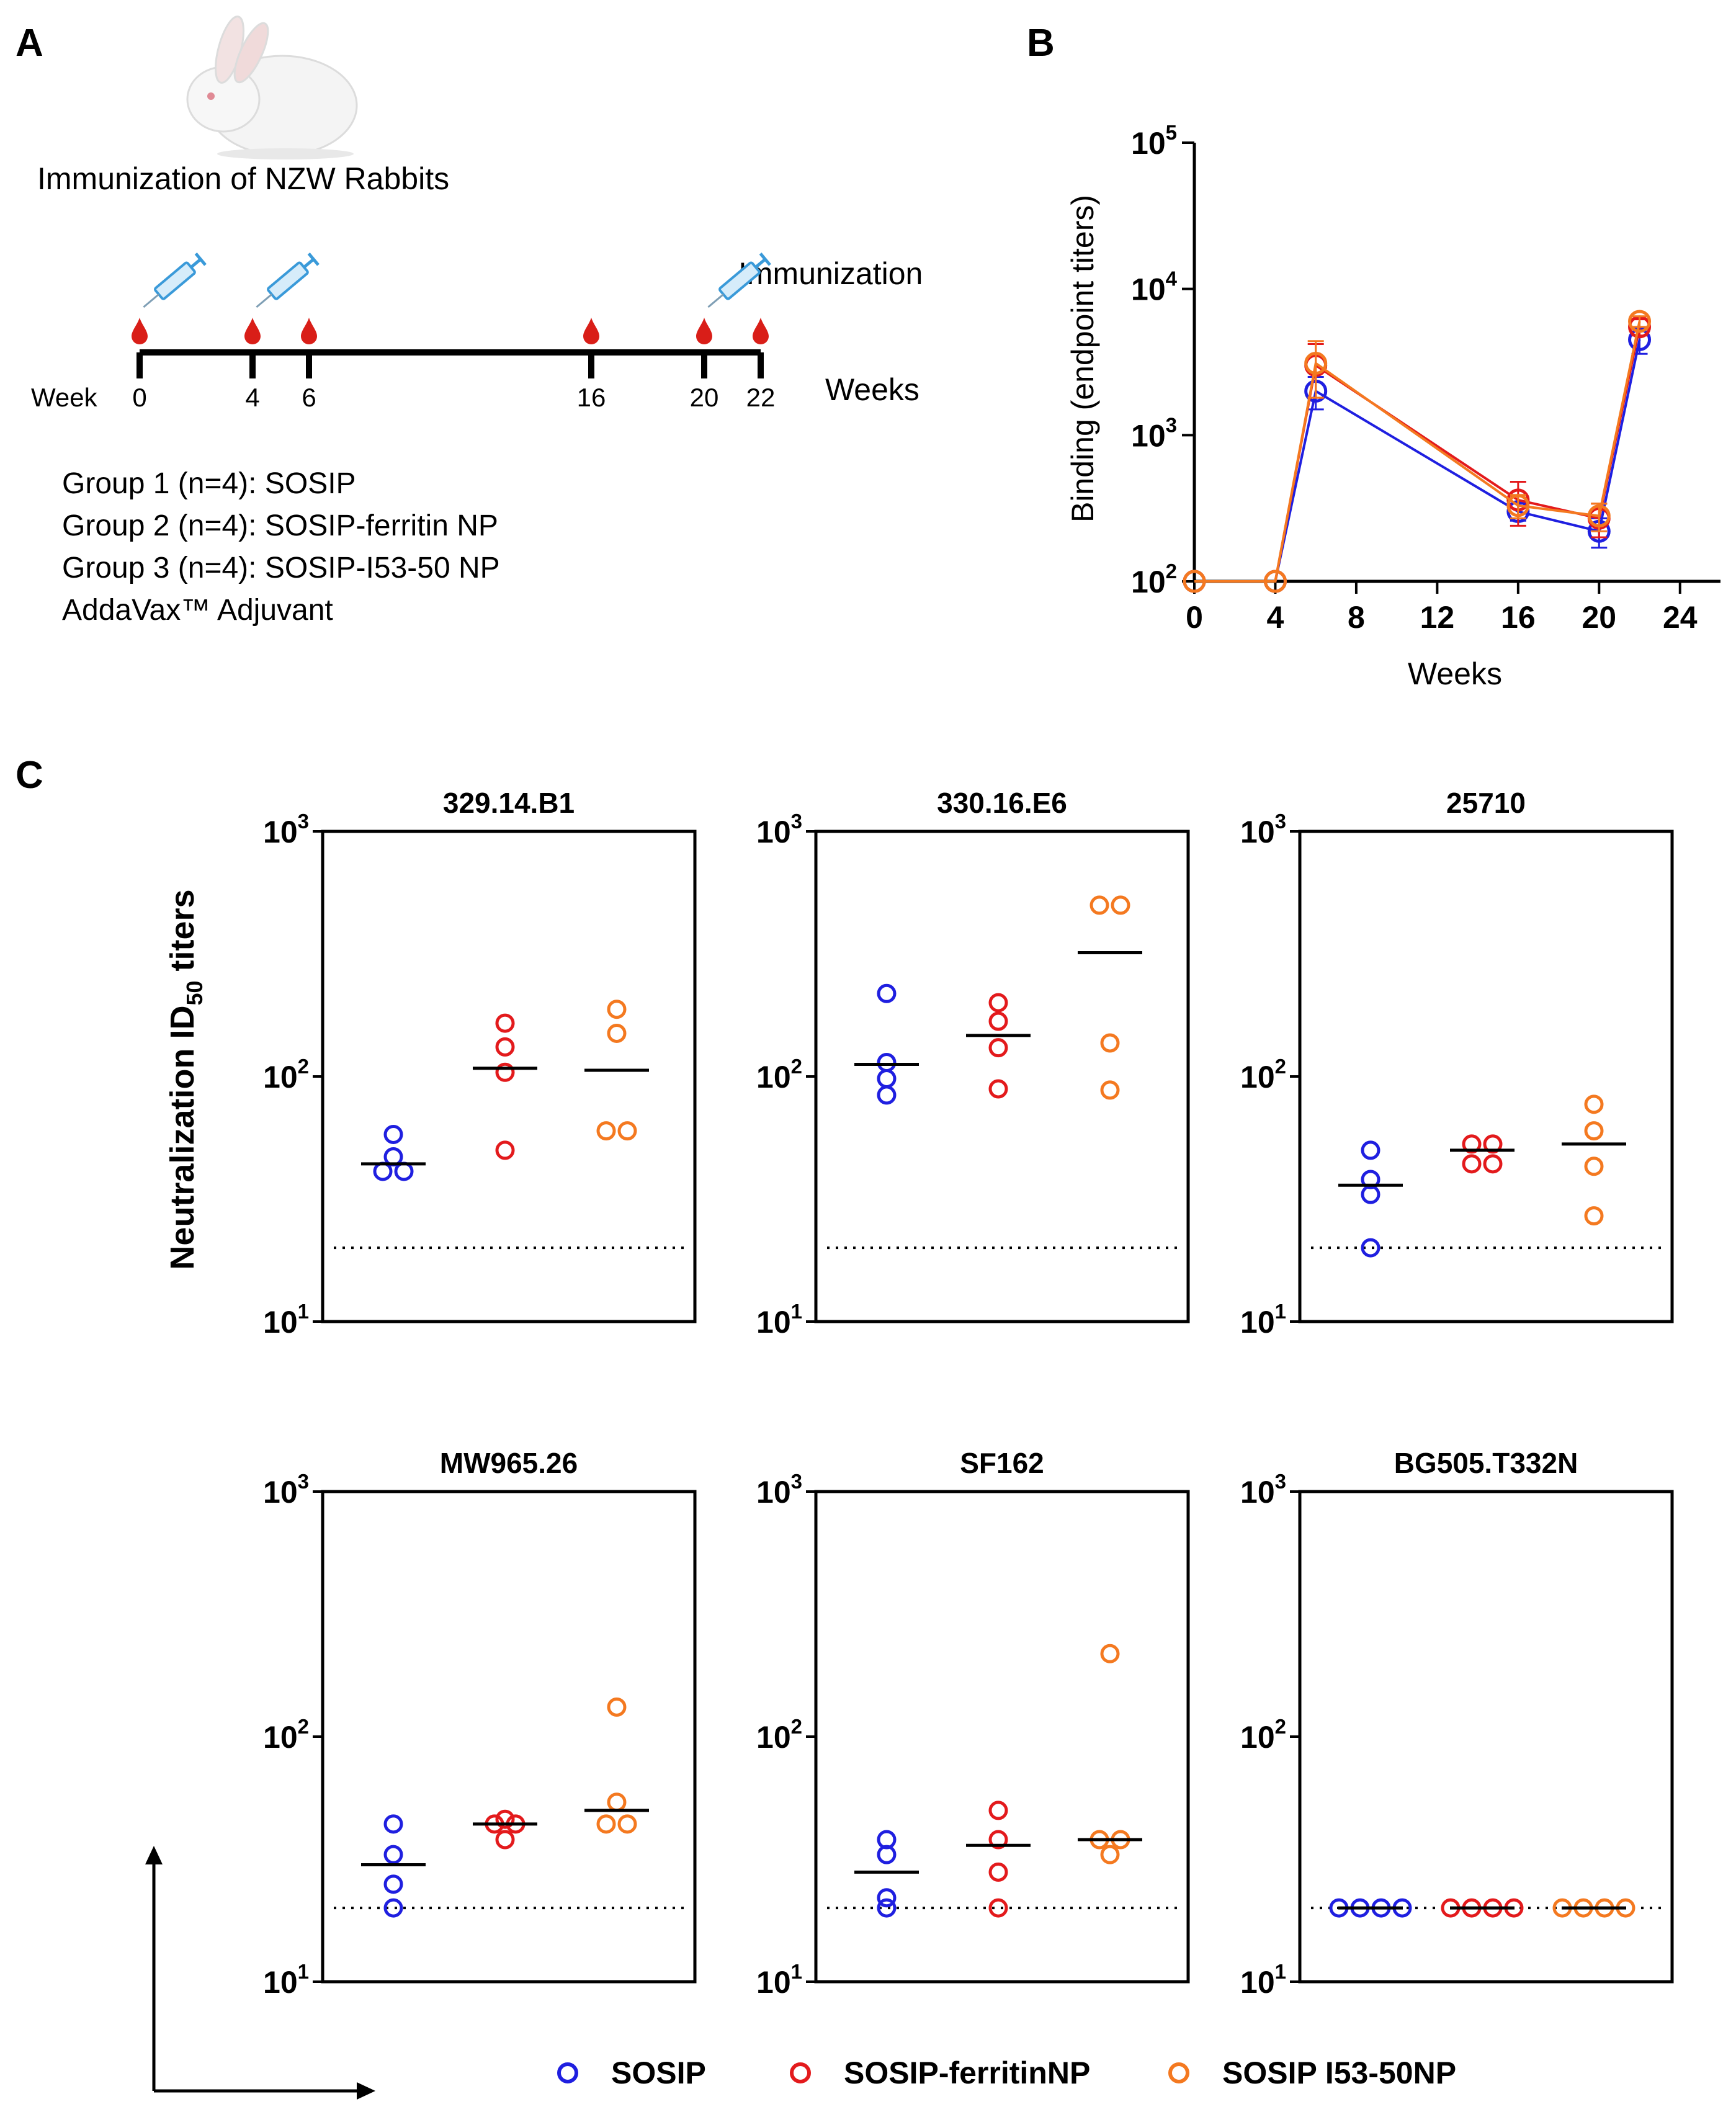 The width and height of the screenshot is (1736, 2112). What do you see at coordinates (29, 43) in the screenshot?
I see `panel-label-a: A` at bounding box center [29, 43].